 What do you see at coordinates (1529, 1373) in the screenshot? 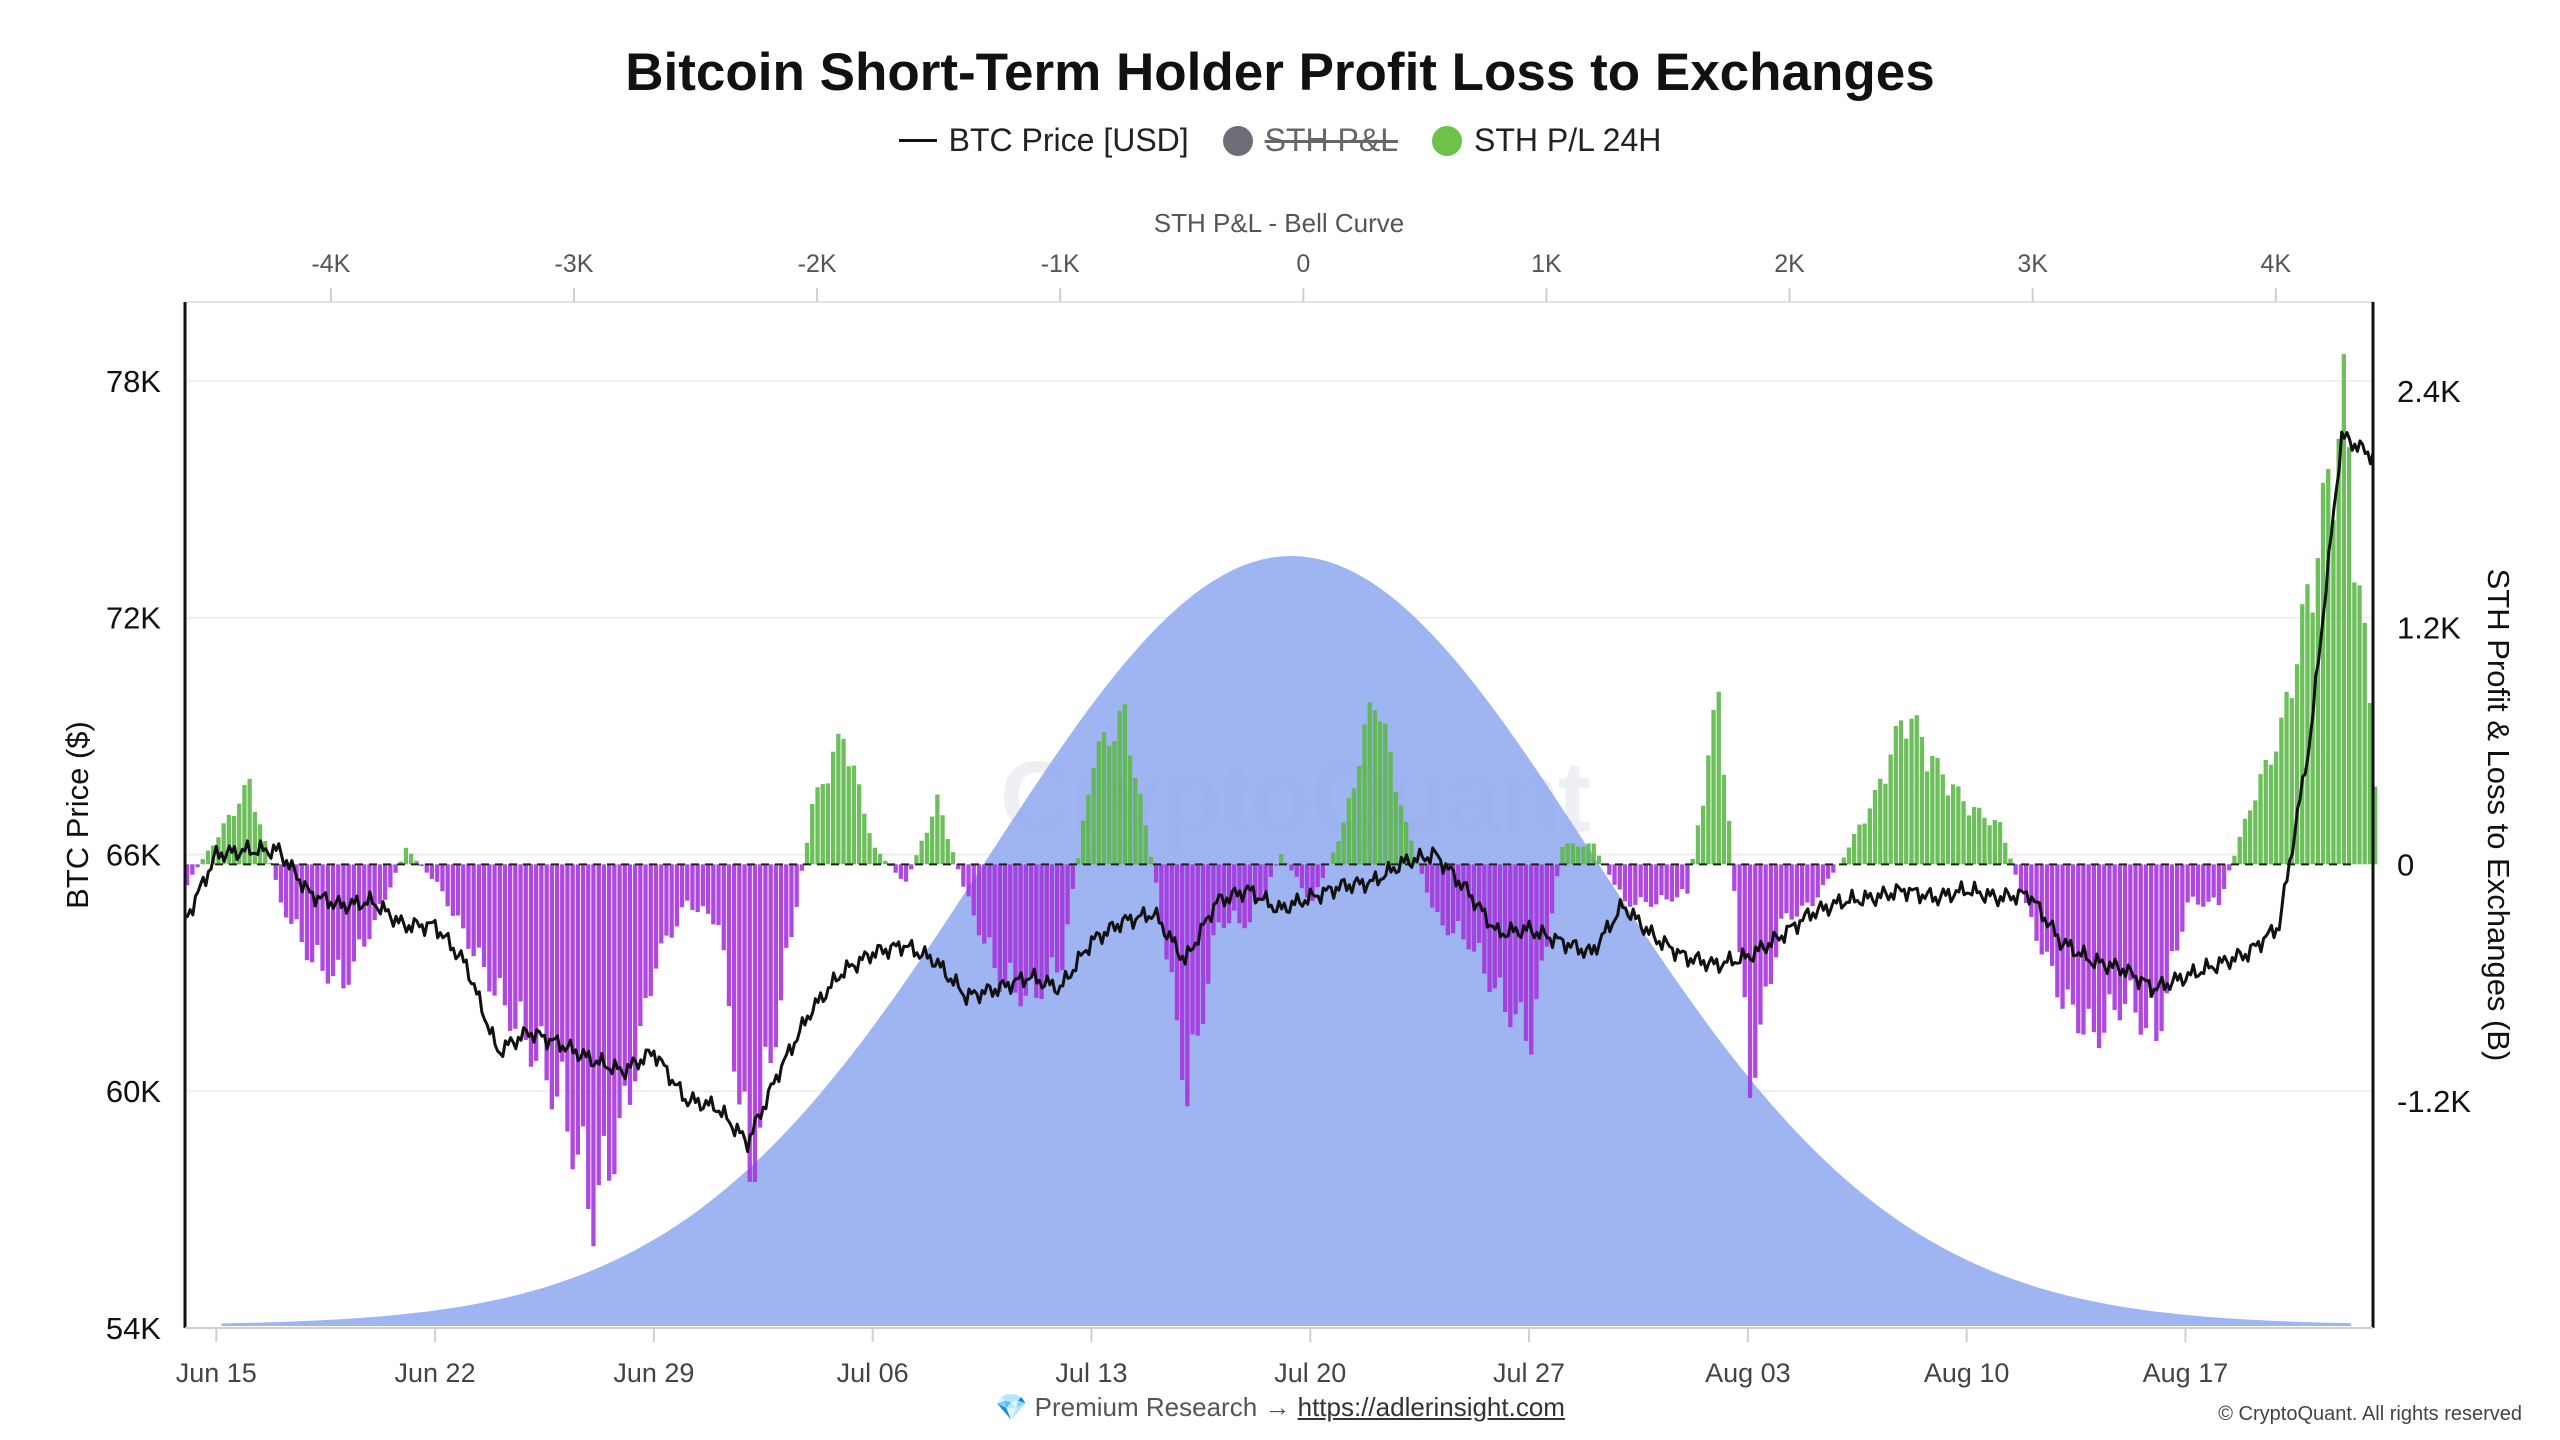
I see `x-tick-label: Jul 27` at bounding box center [1529, 1373].